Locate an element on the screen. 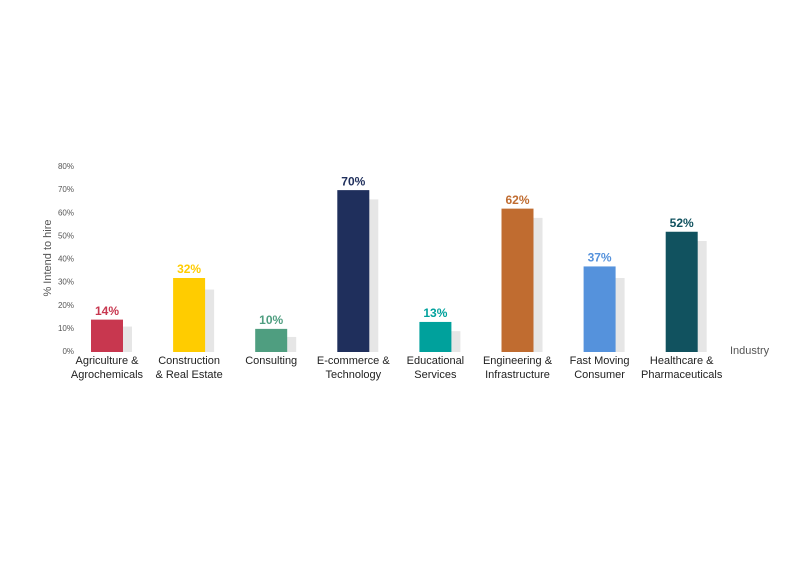 This screenshot has width=800, height=565. y-tick-label: 40% is located at coordinates (66, 259).